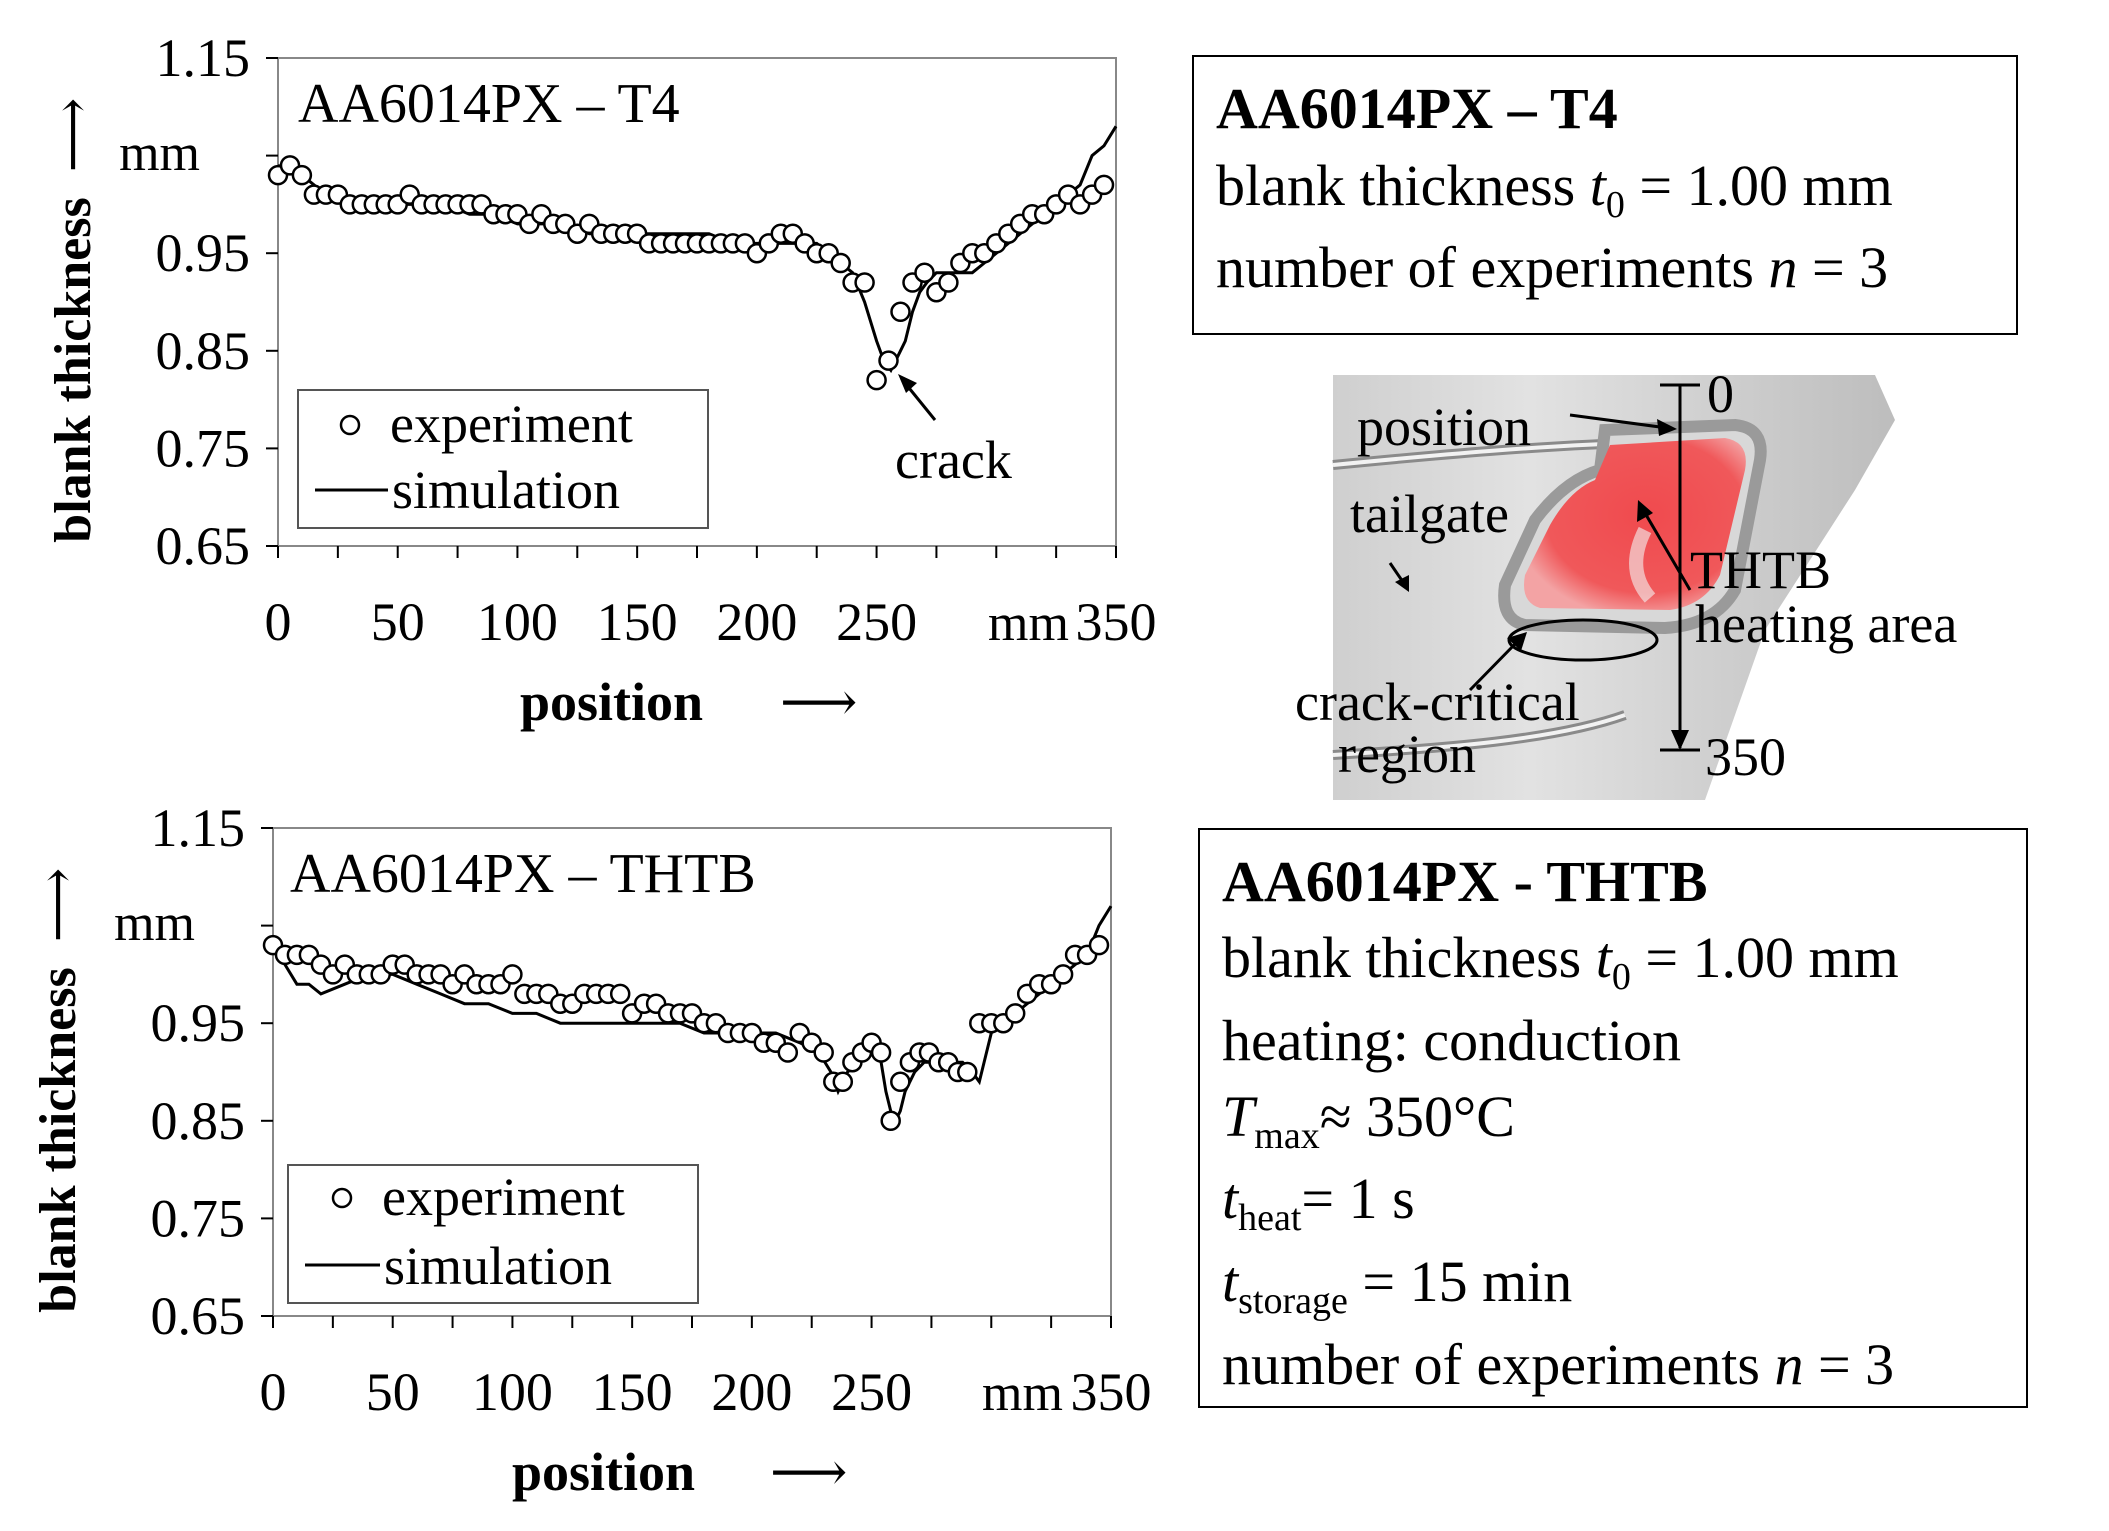 The image size is (2109, 1531). What do you see at coordinates (1635, 524) in the screenshot?
I see `thtb-heating-area` at bounding box center [1635, 524].